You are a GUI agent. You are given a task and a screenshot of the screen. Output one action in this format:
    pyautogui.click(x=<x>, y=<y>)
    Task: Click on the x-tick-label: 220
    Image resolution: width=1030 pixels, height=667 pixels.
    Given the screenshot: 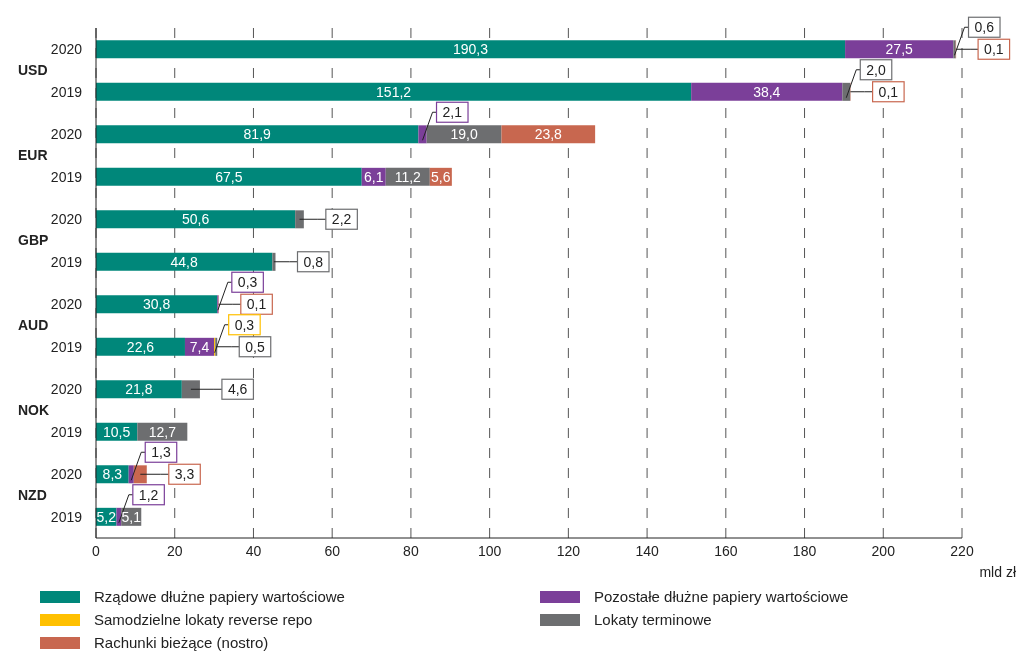 What is the action you would take?
    pyautogui.click(x=962, y=550)
    